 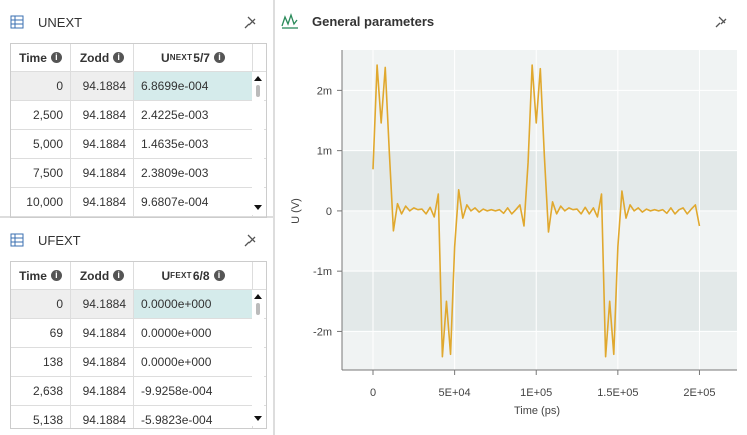 I want to click on table-header: Time i Zodd i U NEXT 5/7 i, so click(x=138, y=58).